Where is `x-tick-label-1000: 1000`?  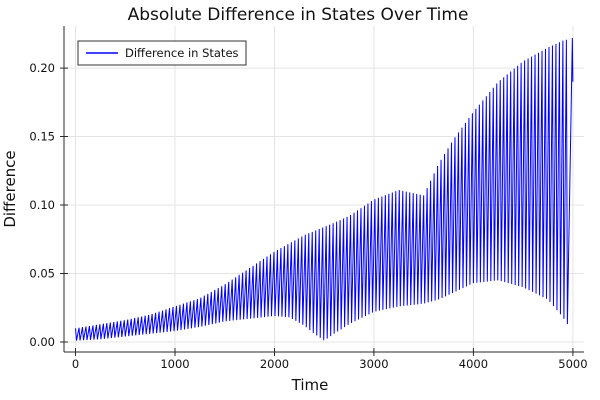 x-tick-label-1000: 1000 is located at coordinates (174, 364).